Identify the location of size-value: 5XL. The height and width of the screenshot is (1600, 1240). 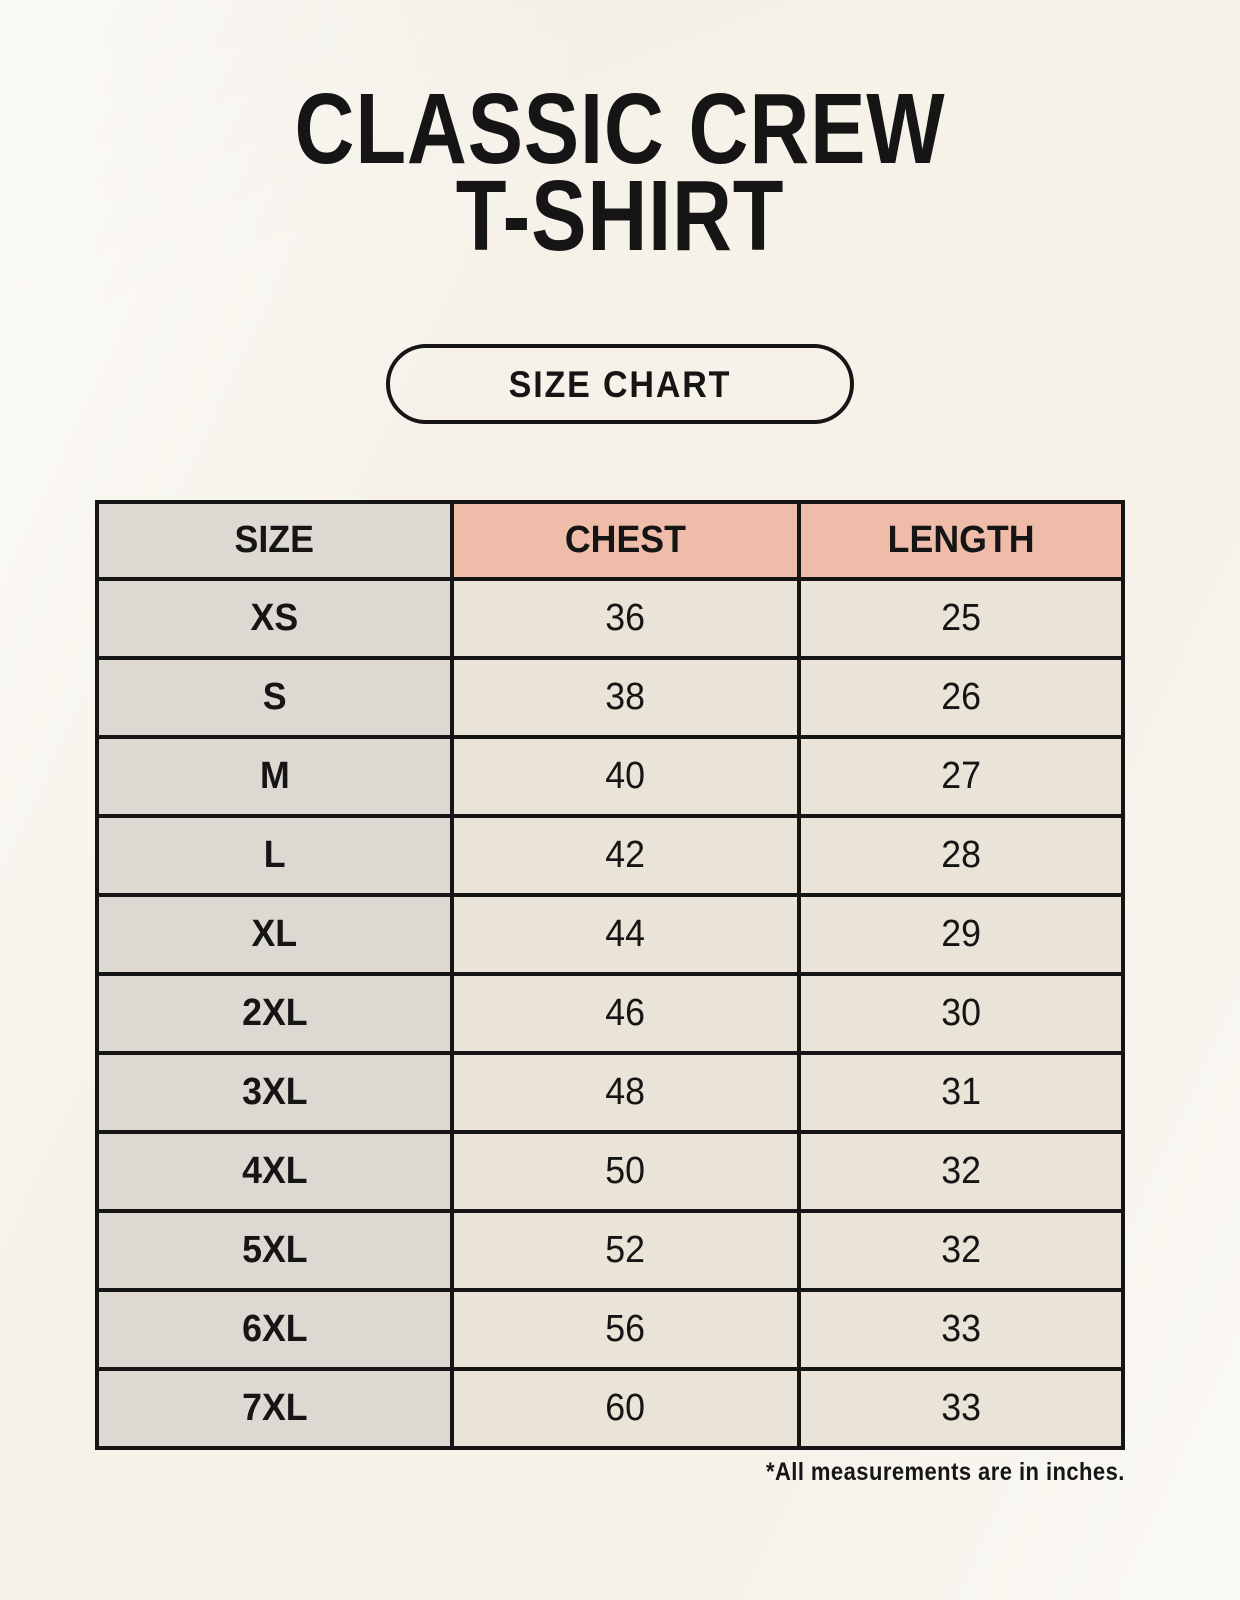
(274, 1250).